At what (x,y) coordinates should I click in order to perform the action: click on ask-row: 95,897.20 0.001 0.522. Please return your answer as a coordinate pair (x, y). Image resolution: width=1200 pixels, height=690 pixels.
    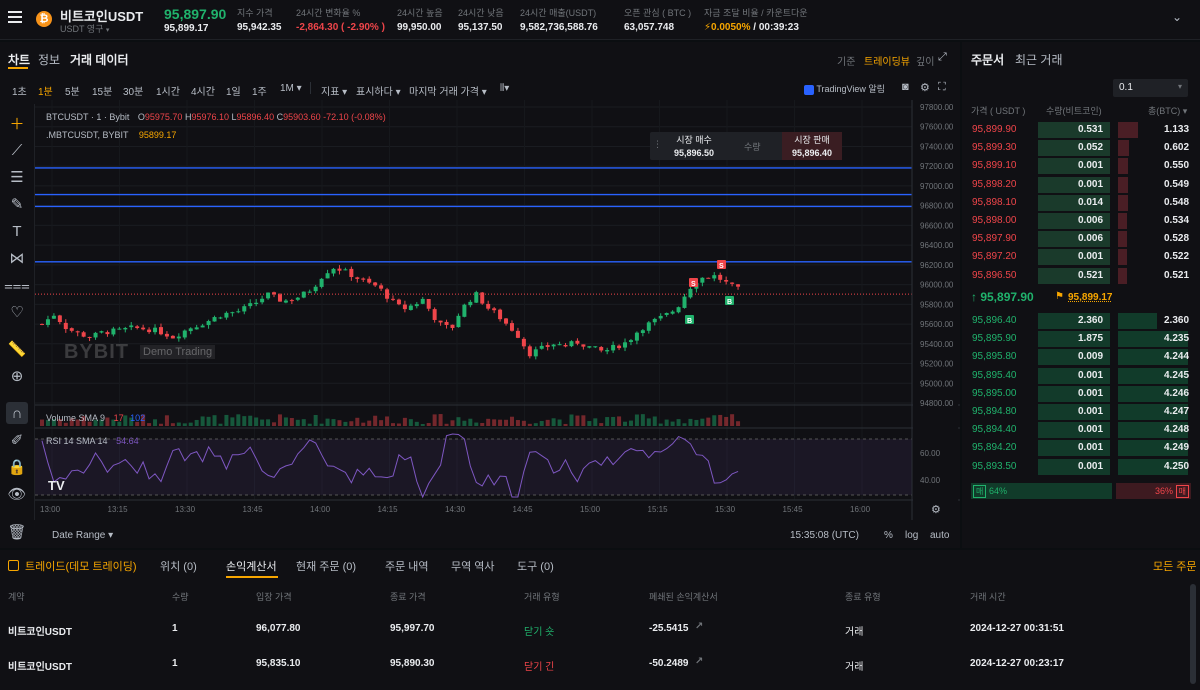
    Looking at the image, I should click on (1081, 257).